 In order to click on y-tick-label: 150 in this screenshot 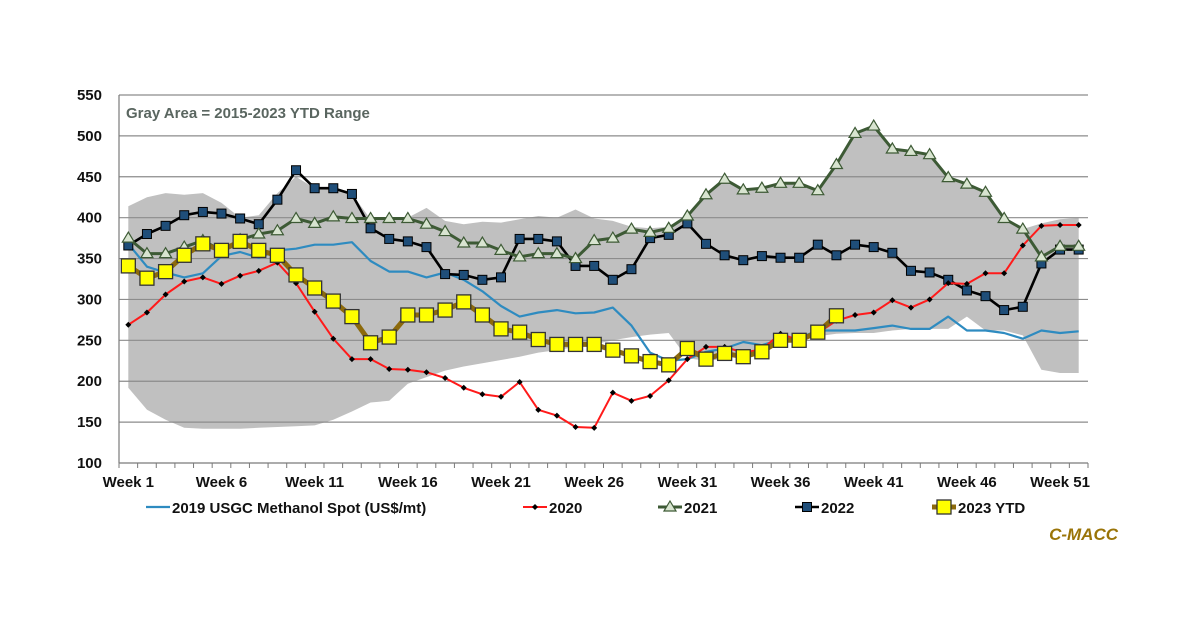, I will do `click(89, 422)`.